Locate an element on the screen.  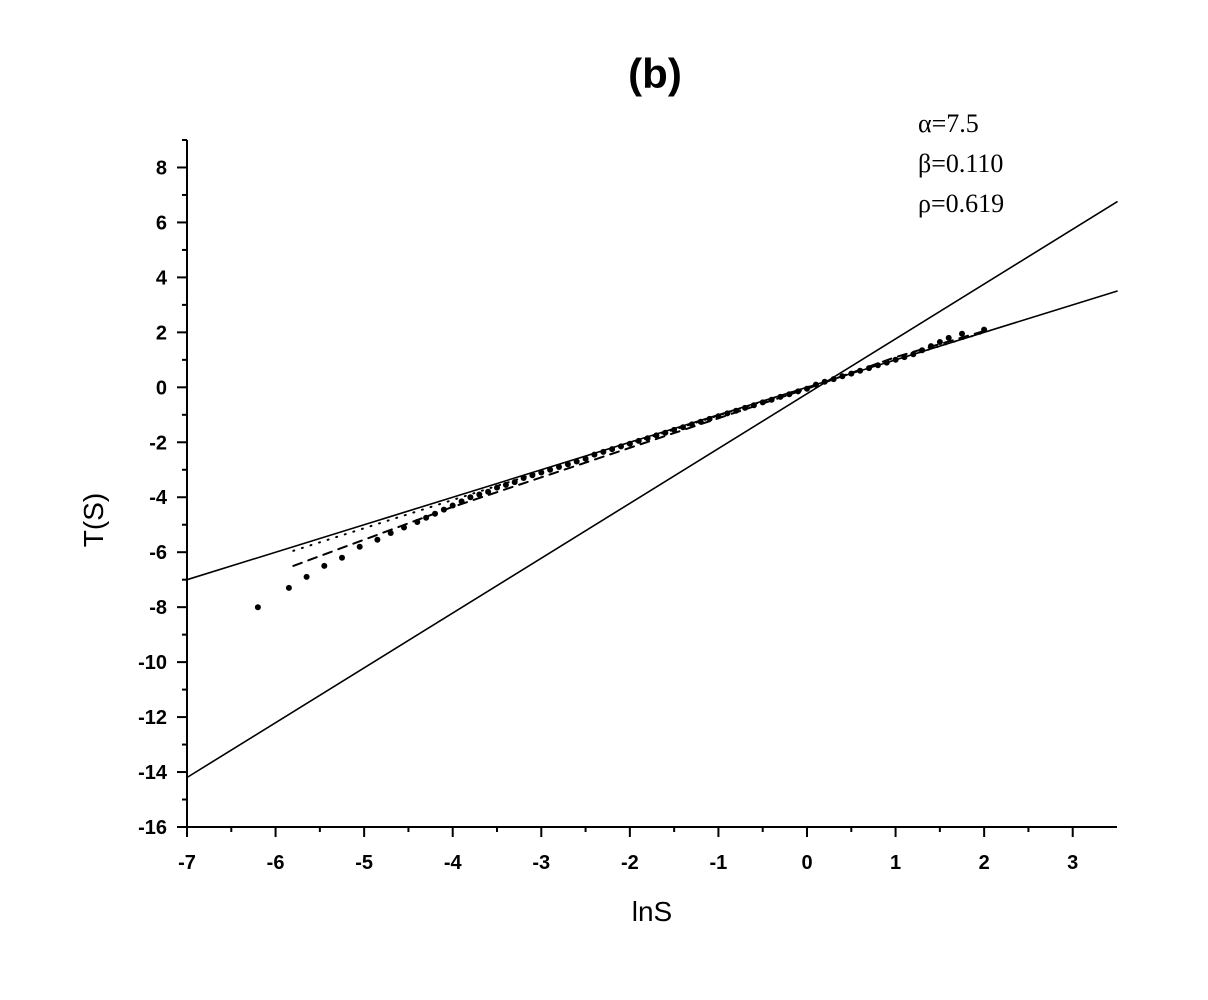
x-tick-label: 3 is located at coordinates (1072, 863).